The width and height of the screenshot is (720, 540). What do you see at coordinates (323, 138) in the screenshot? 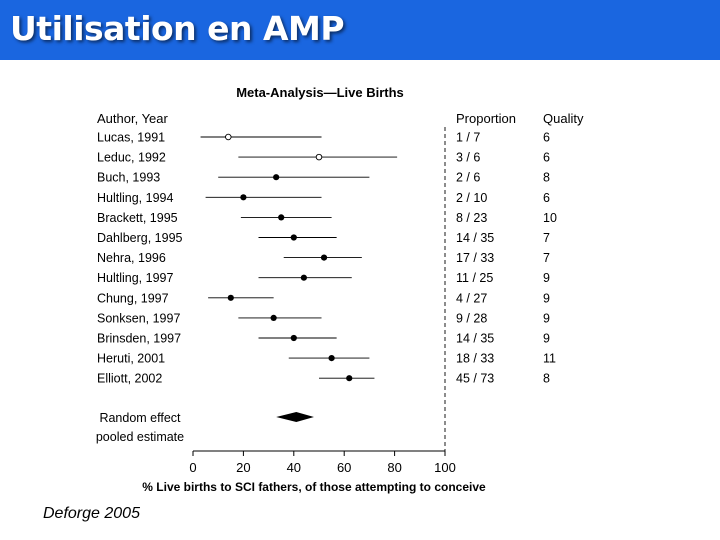
I see `study-row: Lucas, 1991 1 / 7 6` at bounding box center [323, 138].